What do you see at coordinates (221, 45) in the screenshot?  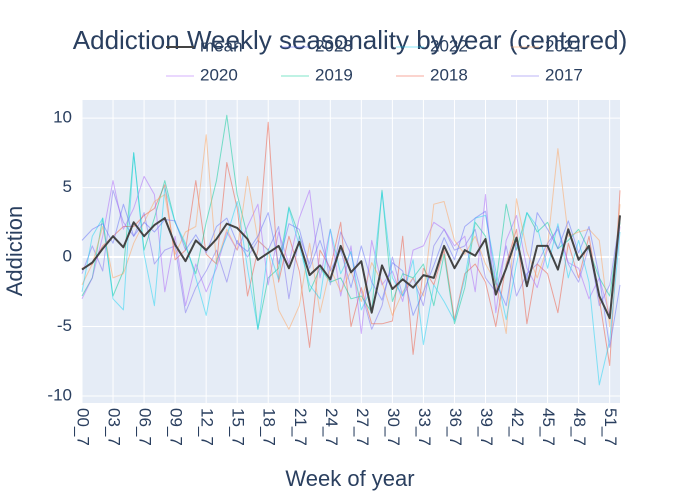 I see `legend-label: mean` at bounding box center [221, 45].